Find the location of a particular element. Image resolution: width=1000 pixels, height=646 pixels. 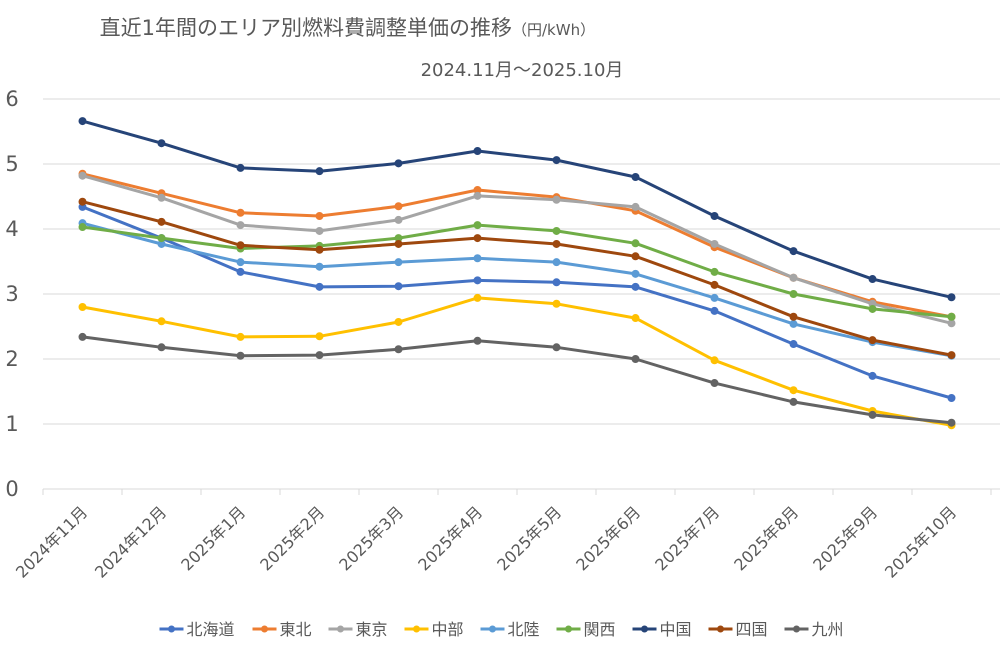

series-九州 is located at coordinates (517, 379).